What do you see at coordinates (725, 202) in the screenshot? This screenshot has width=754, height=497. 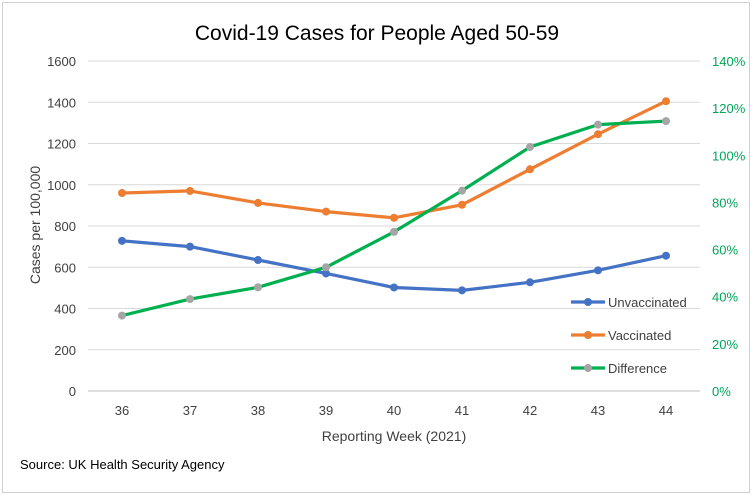 I see `y2-tick-label: 80%` at bounding box center [725, 202].